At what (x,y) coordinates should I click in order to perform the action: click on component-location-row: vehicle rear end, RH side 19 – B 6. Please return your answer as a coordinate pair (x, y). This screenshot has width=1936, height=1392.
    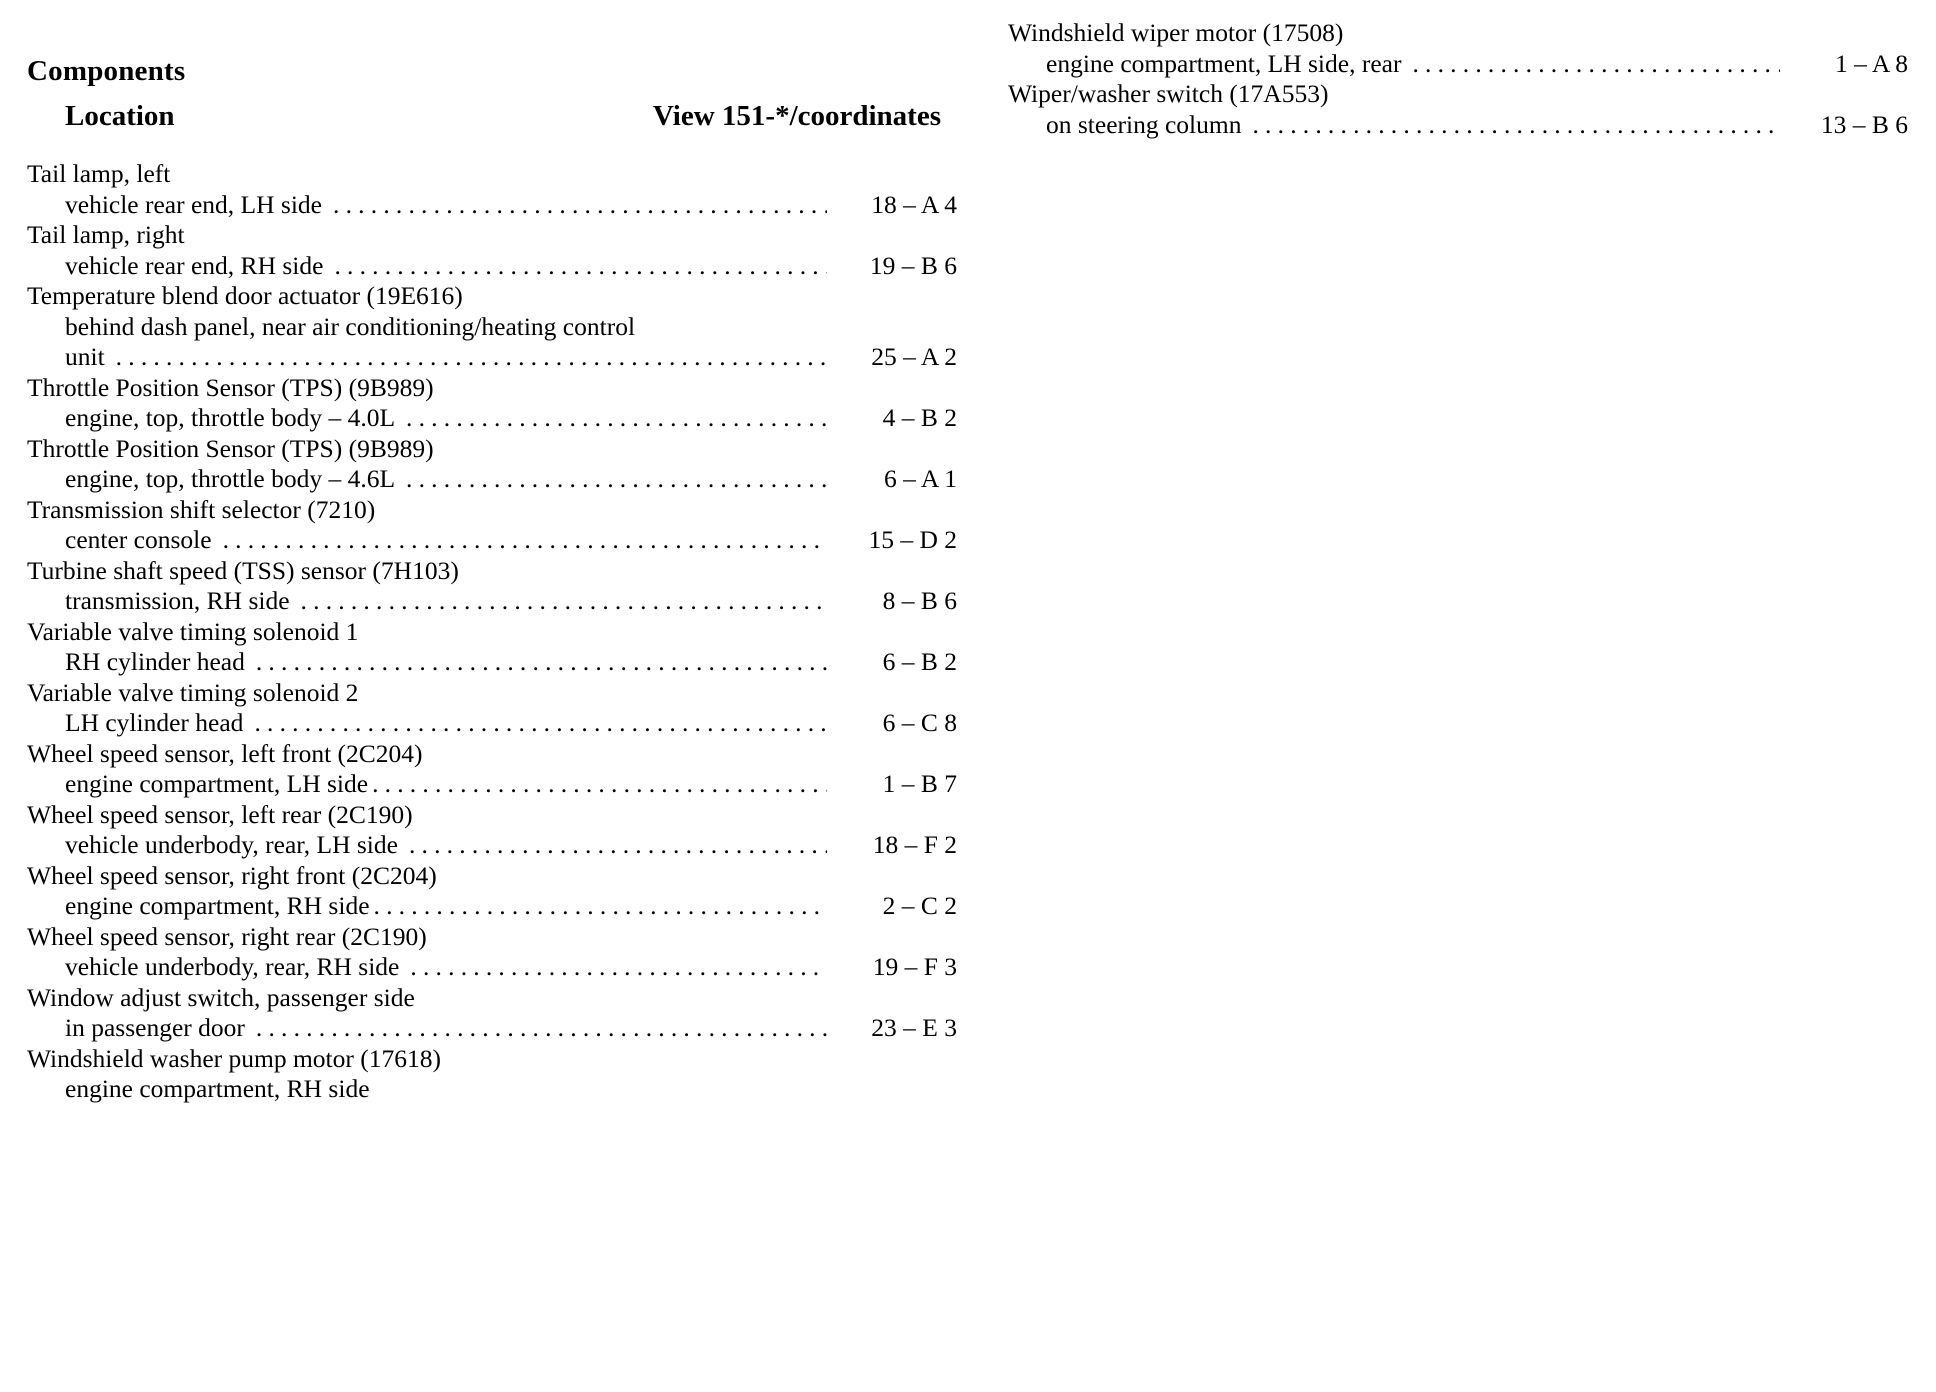
    Looking at the image, I should click on (511, 266).